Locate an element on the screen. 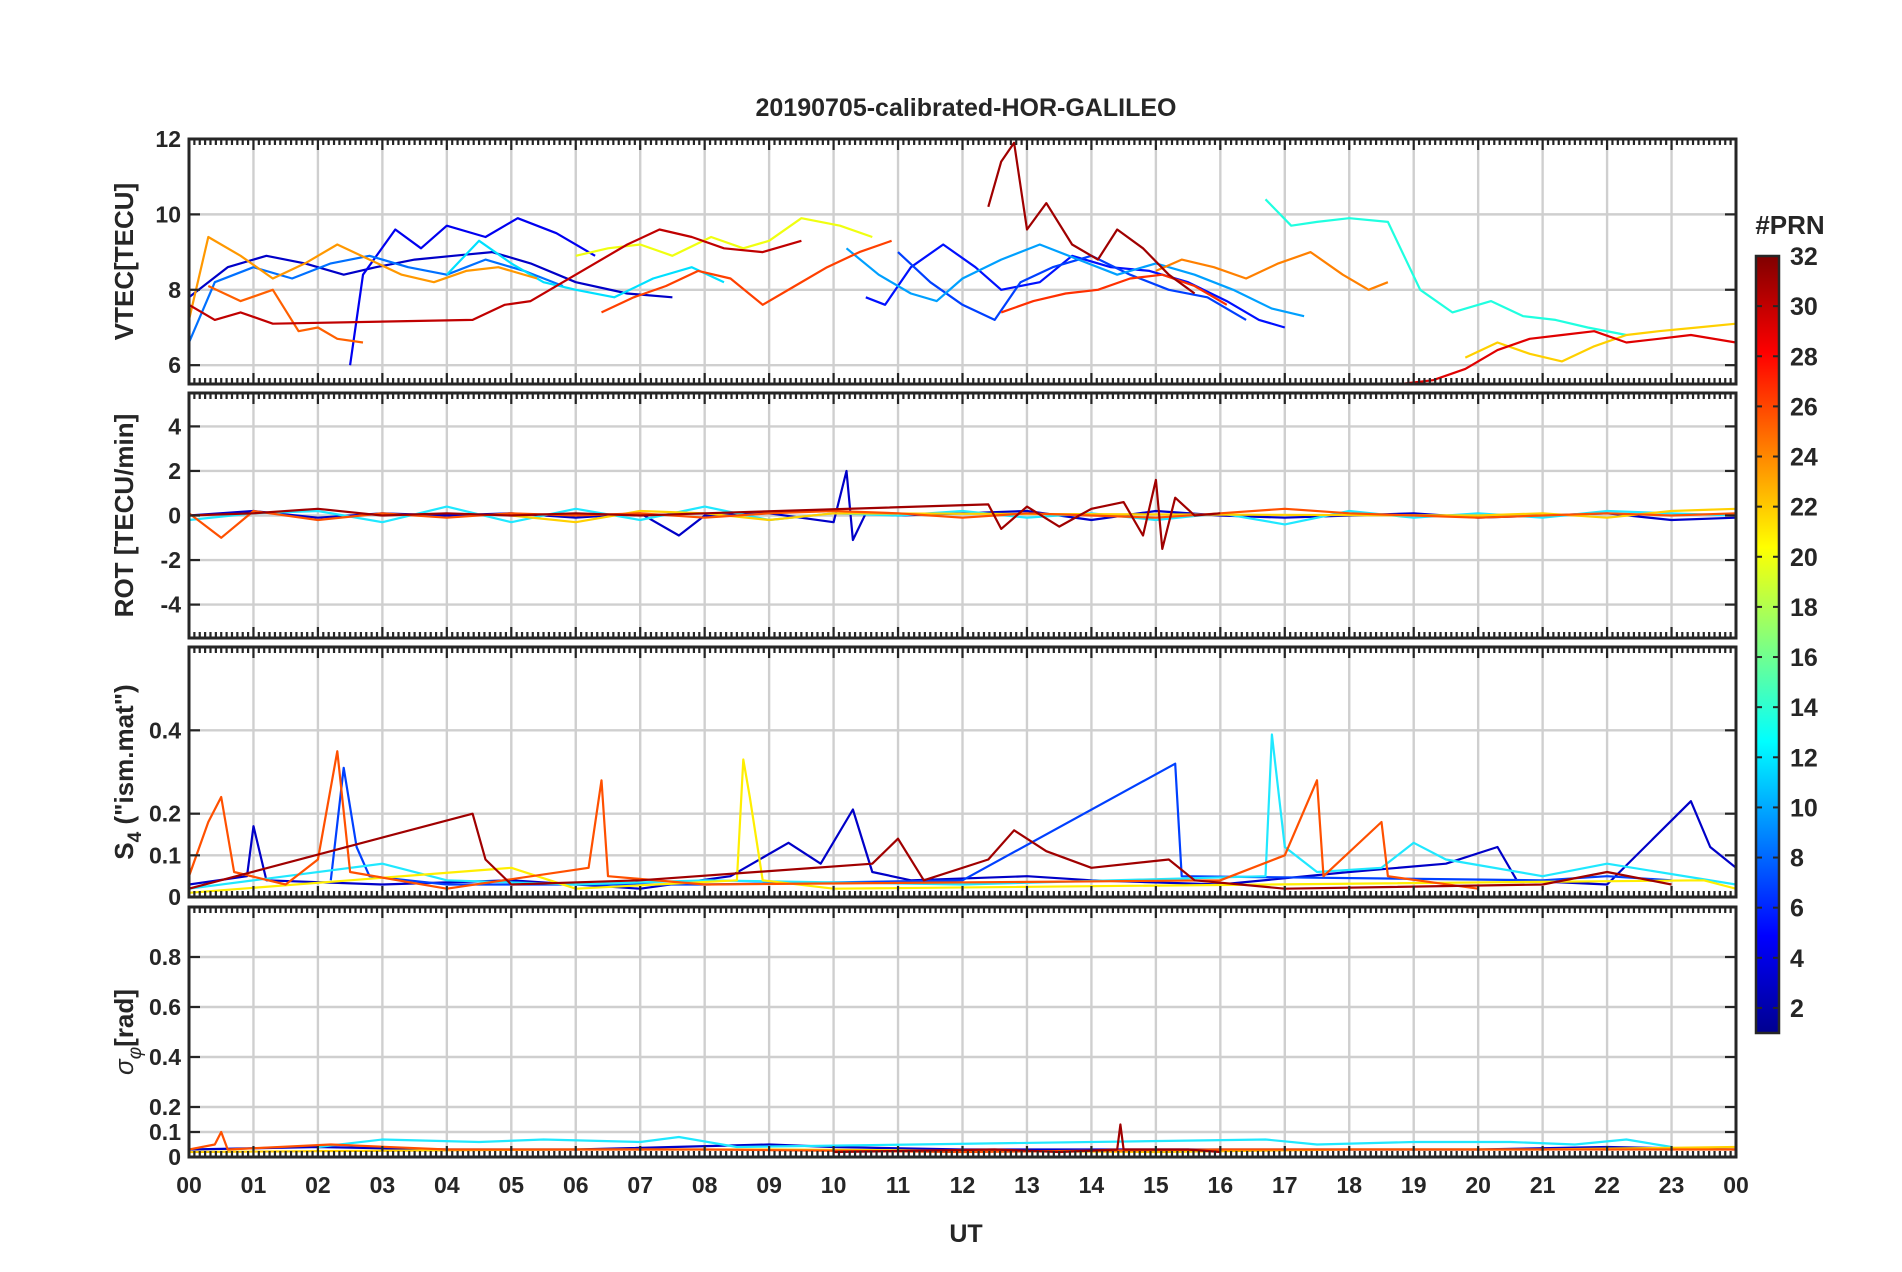 Image resolution: width=1902 pixels, height=1272 pixels. y-axis-label-main: S is located at coordinates (124, 850).